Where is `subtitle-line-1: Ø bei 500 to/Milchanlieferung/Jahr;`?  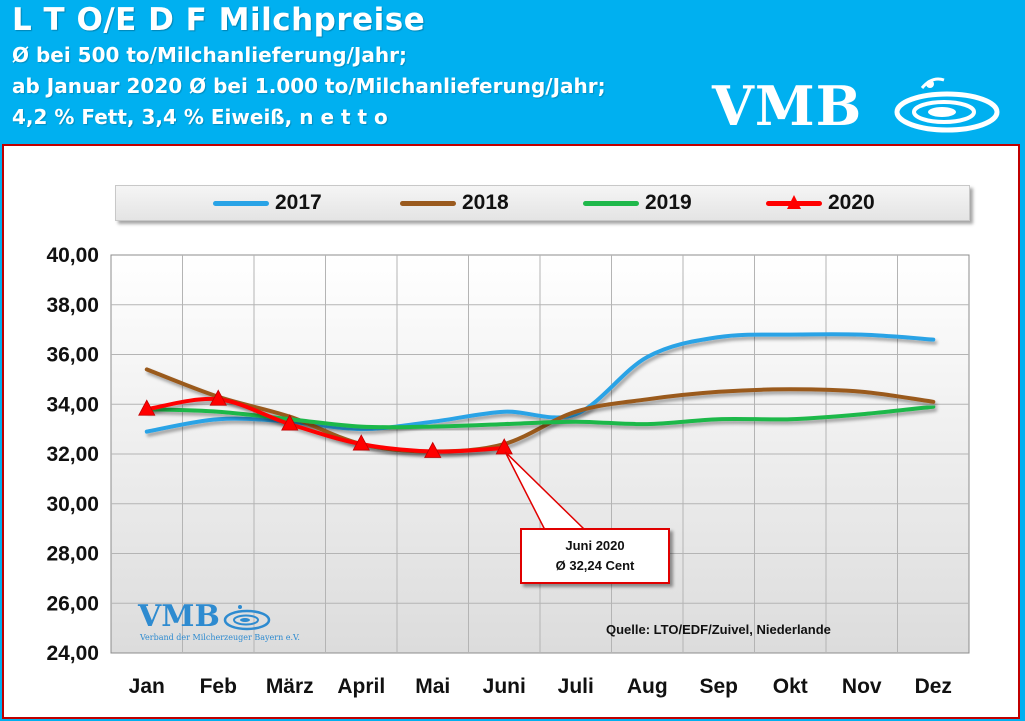 subtitle-line-1: Ø bei 500 to/Milchanlieferung/Jahr; is located at coordinates (209, 55).